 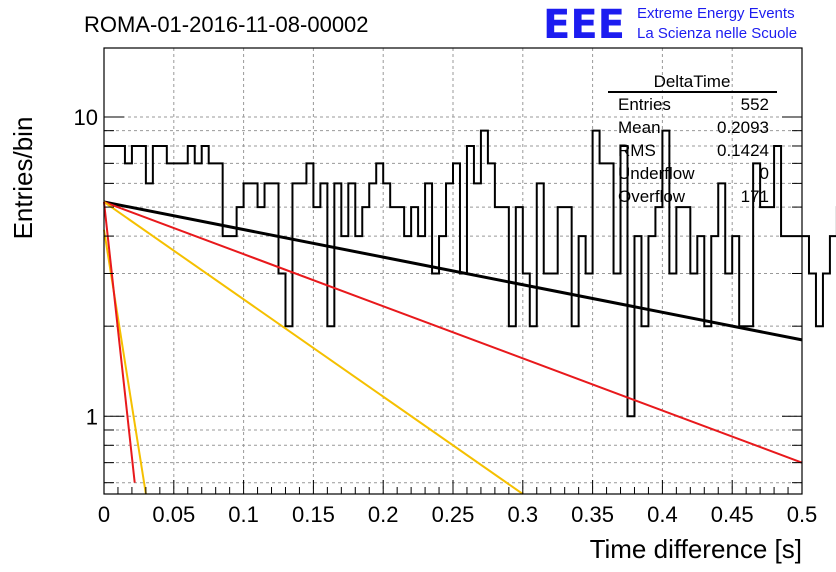 I want to click on y-tick-label: 1, so click(x=92, y=416).